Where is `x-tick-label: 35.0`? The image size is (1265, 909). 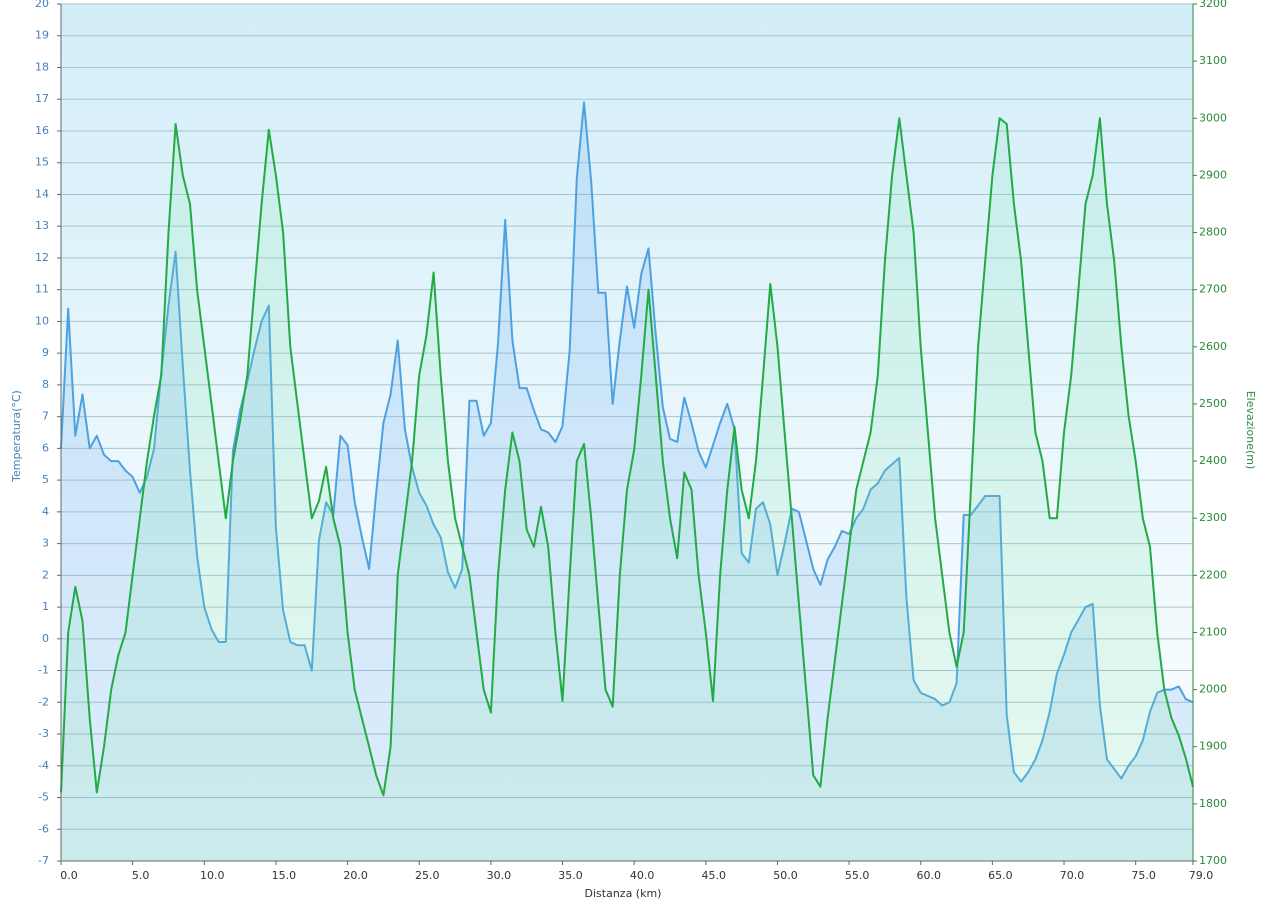
x-tick-label: 35.0 is located at coordinates (570, 875).